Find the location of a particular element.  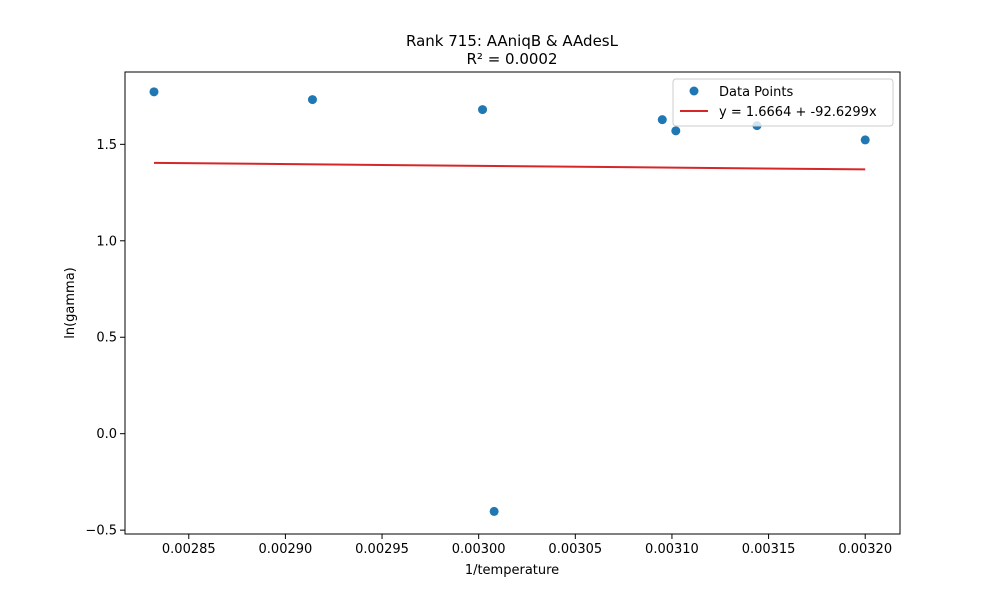

legend-marker-data-points is located at coordinates (694, 91).